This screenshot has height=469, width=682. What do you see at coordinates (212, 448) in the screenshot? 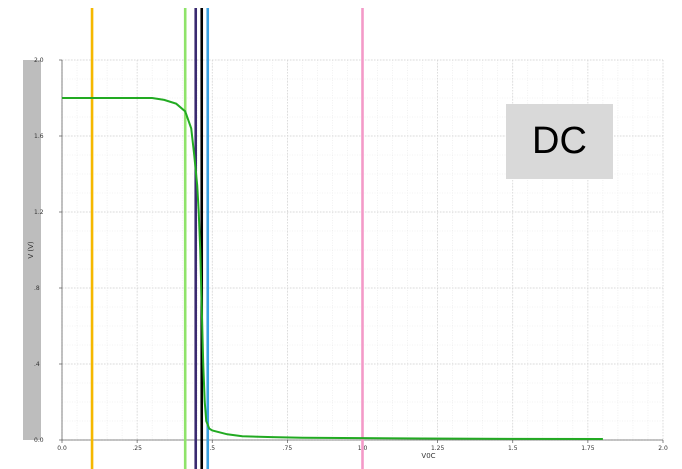
I see `x-tick-label: .5` at bounding box center [212, 448].